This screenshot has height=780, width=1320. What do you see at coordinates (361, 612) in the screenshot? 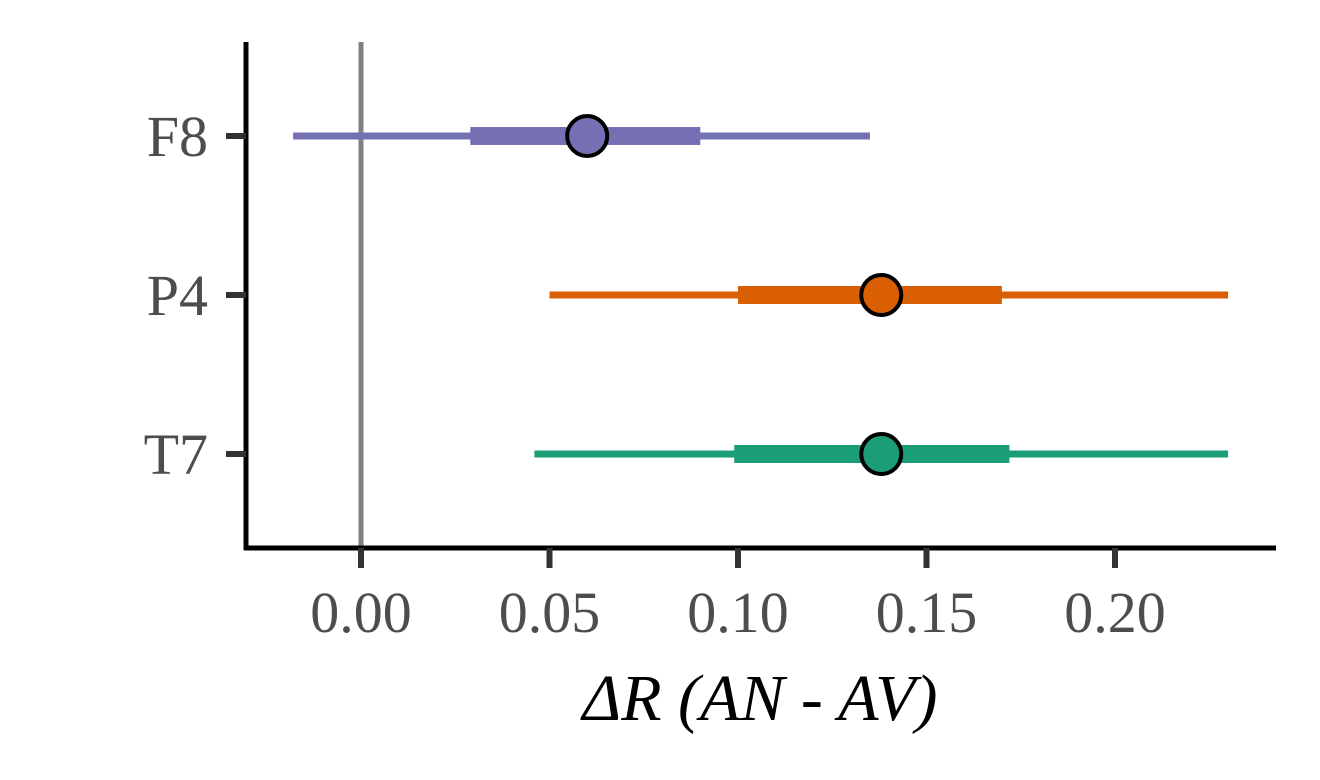
I see `x-tick-label: 0.00` at bounding box center [361, 612].